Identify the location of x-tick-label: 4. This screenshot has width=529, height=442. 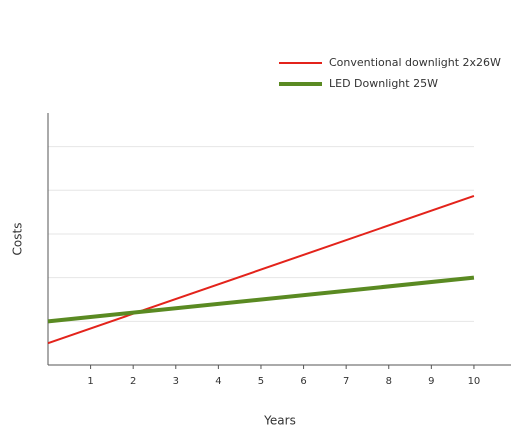
(218, 381).